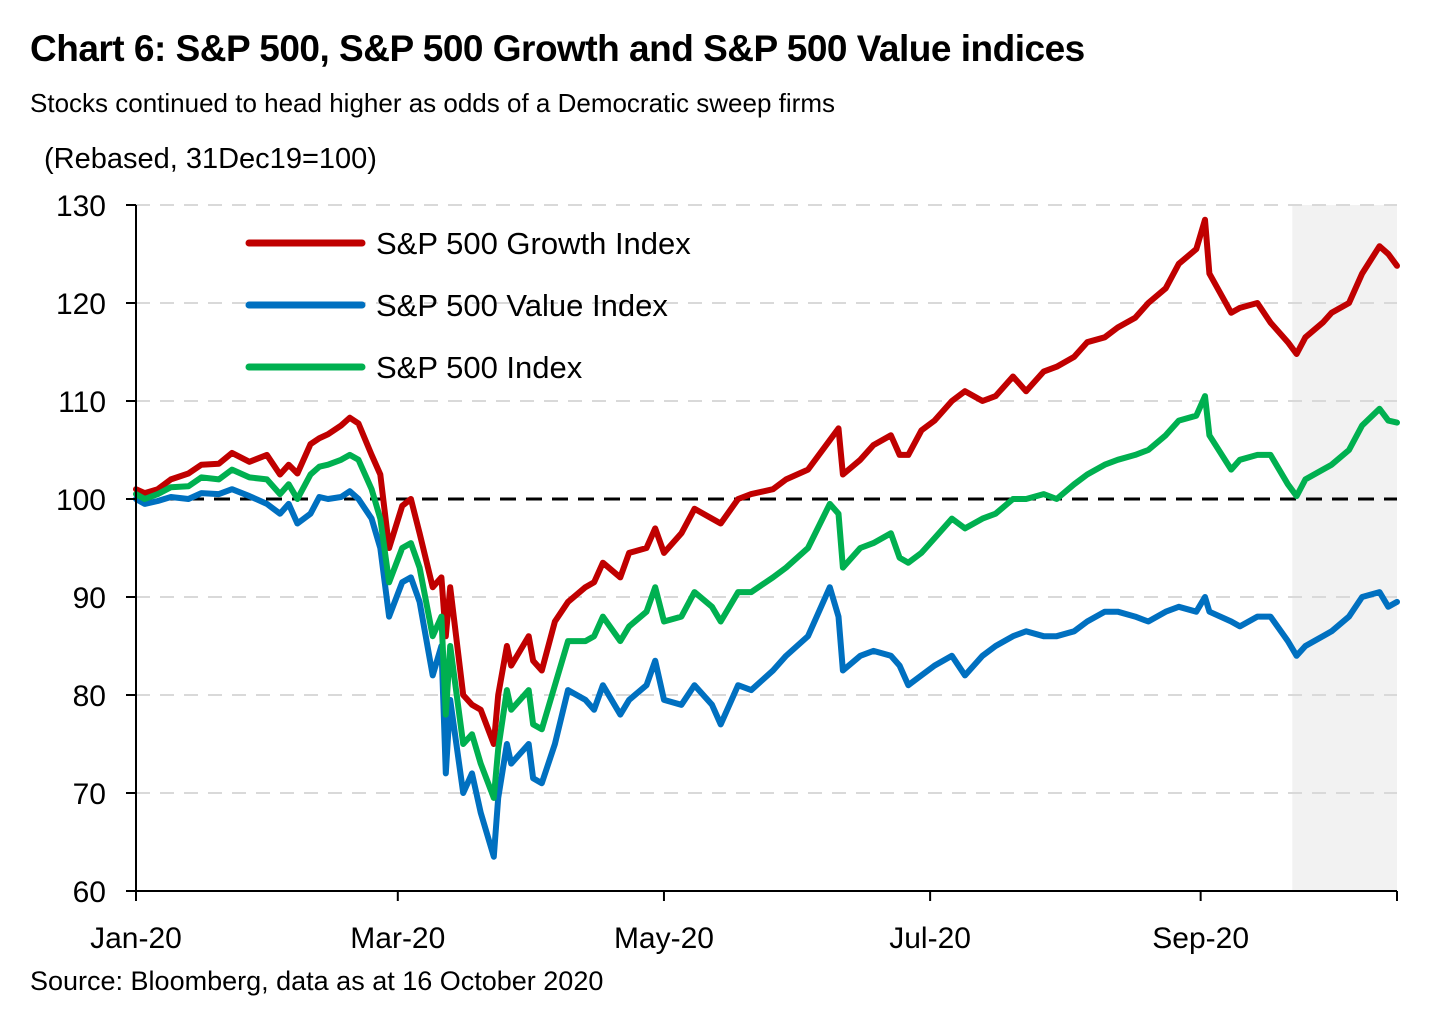 Image resolution: width=1444 pixels, height=1032 pixels. Describe the element at coordinates (82, 402) in the screenshot. I see `y-tick-label: 110` at that location.